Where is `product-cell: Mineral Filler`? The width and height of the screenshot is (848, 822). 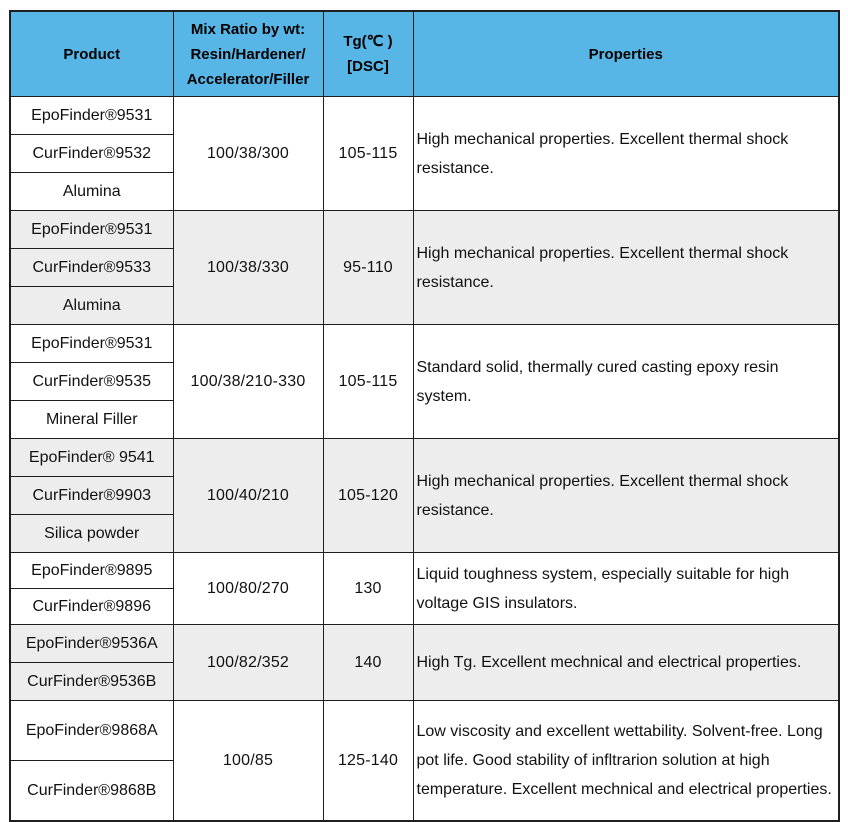
product-cell: Mineral Filler is located at coordinates (91, 419).